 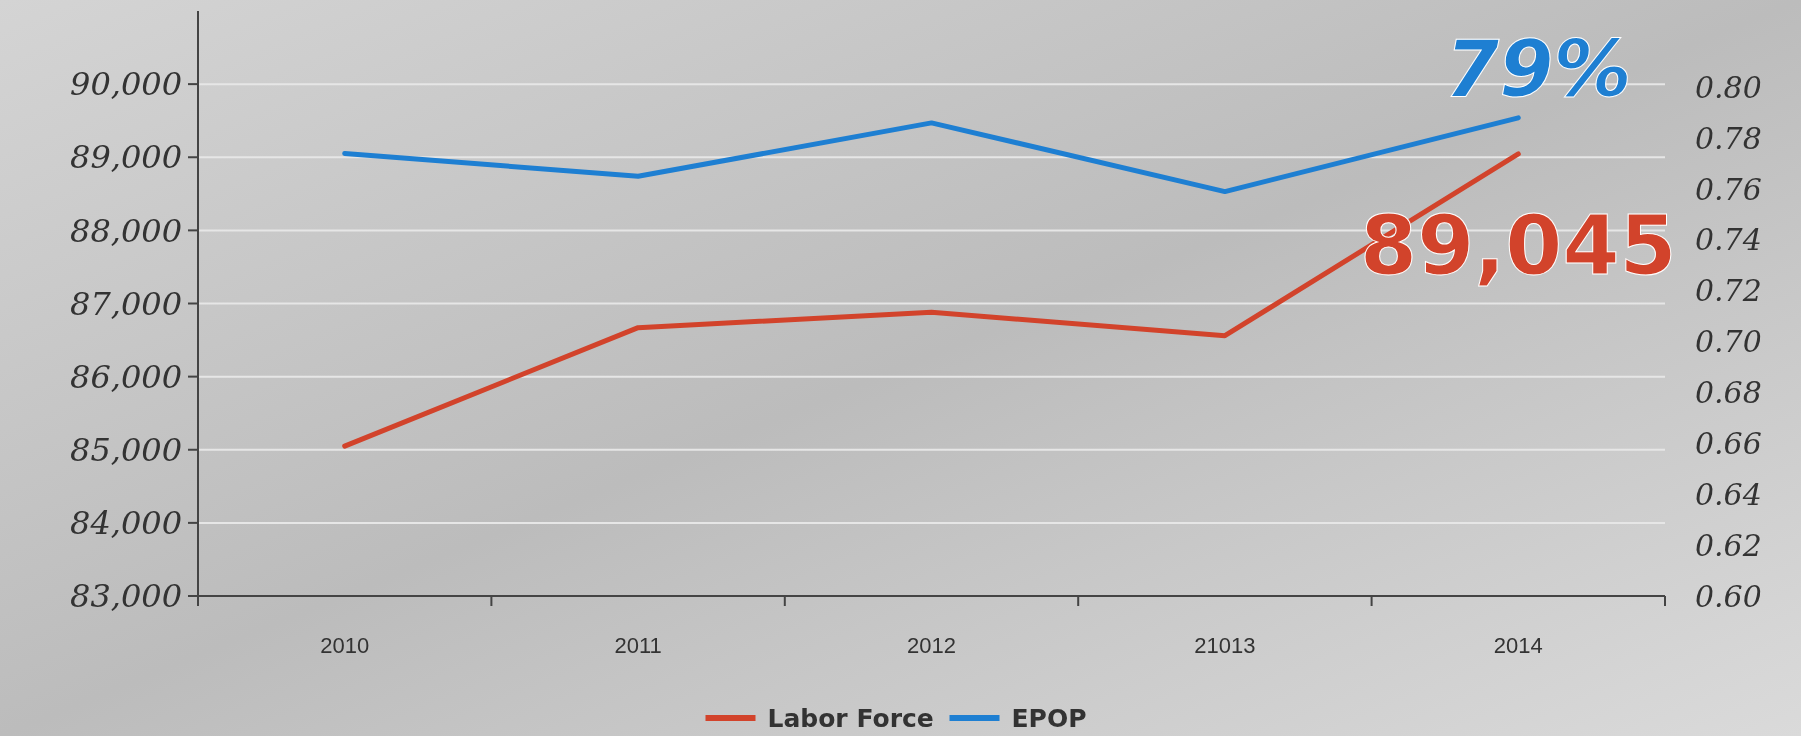 I want to click on x-tick-label: 2010, so click(x=345, y=645).